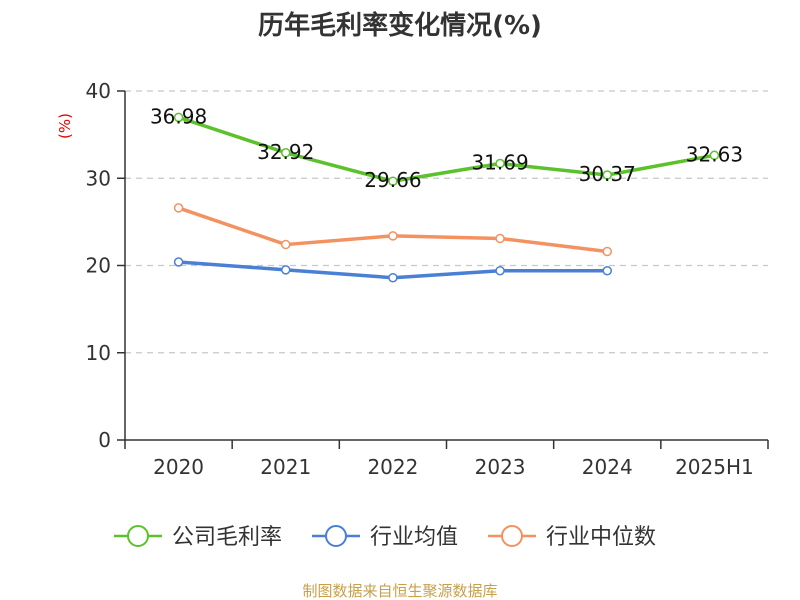 This screenshot has height=600, width=800. I want to click on legend-label: 公司毛利率, so click(227, 537).